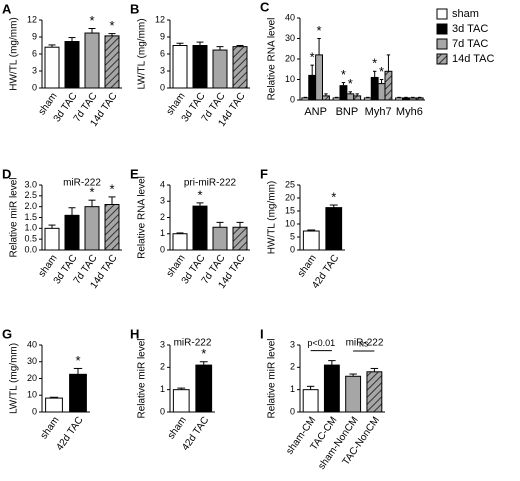 This screenshot has width=520, height=481. I want to click on y-tick-label: 1.0, so click(30, 228).